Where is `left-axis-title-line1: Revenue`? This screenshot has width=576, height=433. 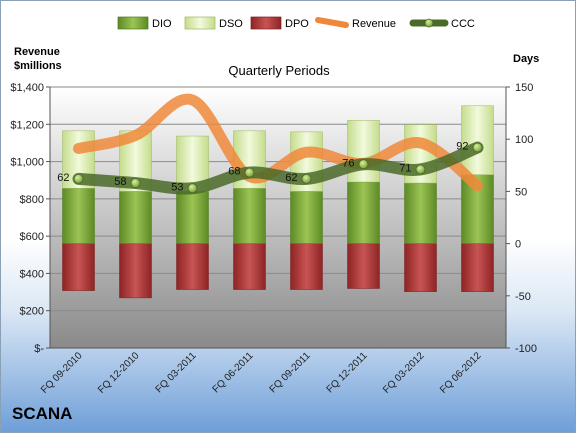
left-axis-title-line1: Revenue is located at coordinates (37, 52).